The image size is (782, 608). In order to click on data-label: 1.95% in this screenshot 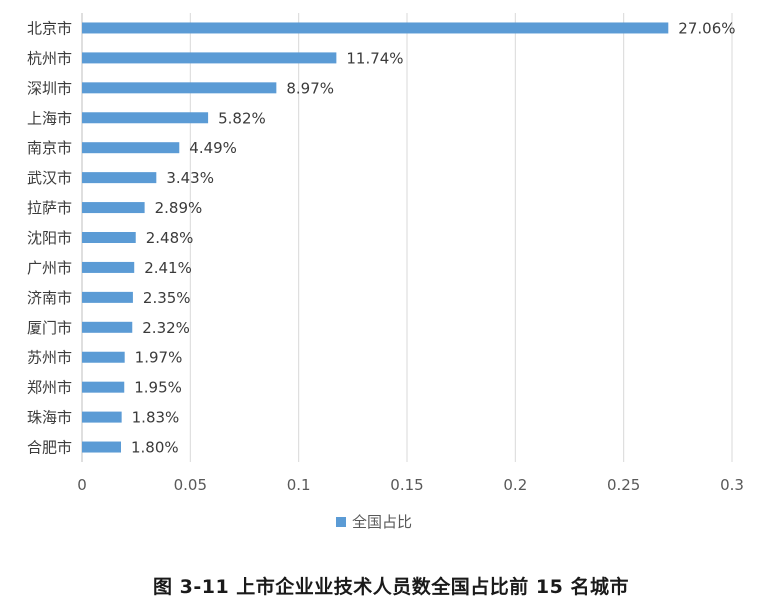, I will do `click(158, 388)`.